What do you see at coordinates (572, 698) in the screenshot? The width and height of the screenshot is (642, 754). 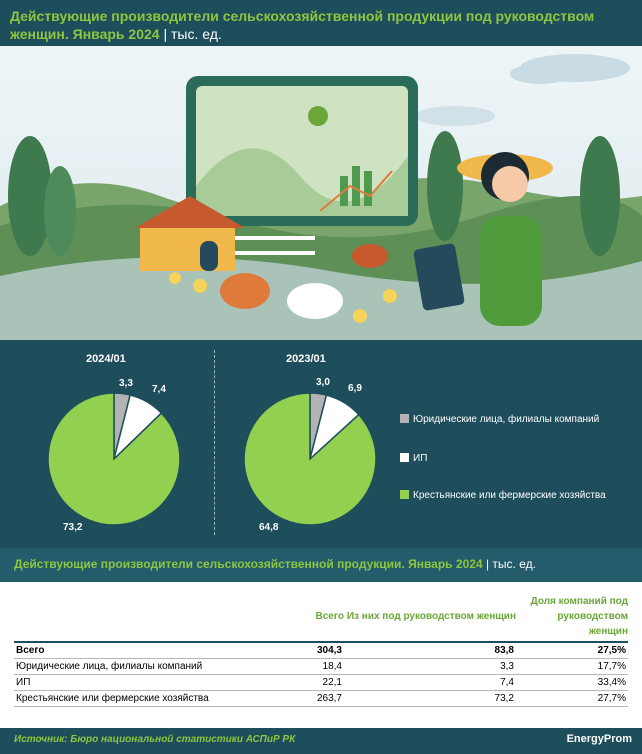 I see `row-share: 27,7%` at bounding box center [572, 698].